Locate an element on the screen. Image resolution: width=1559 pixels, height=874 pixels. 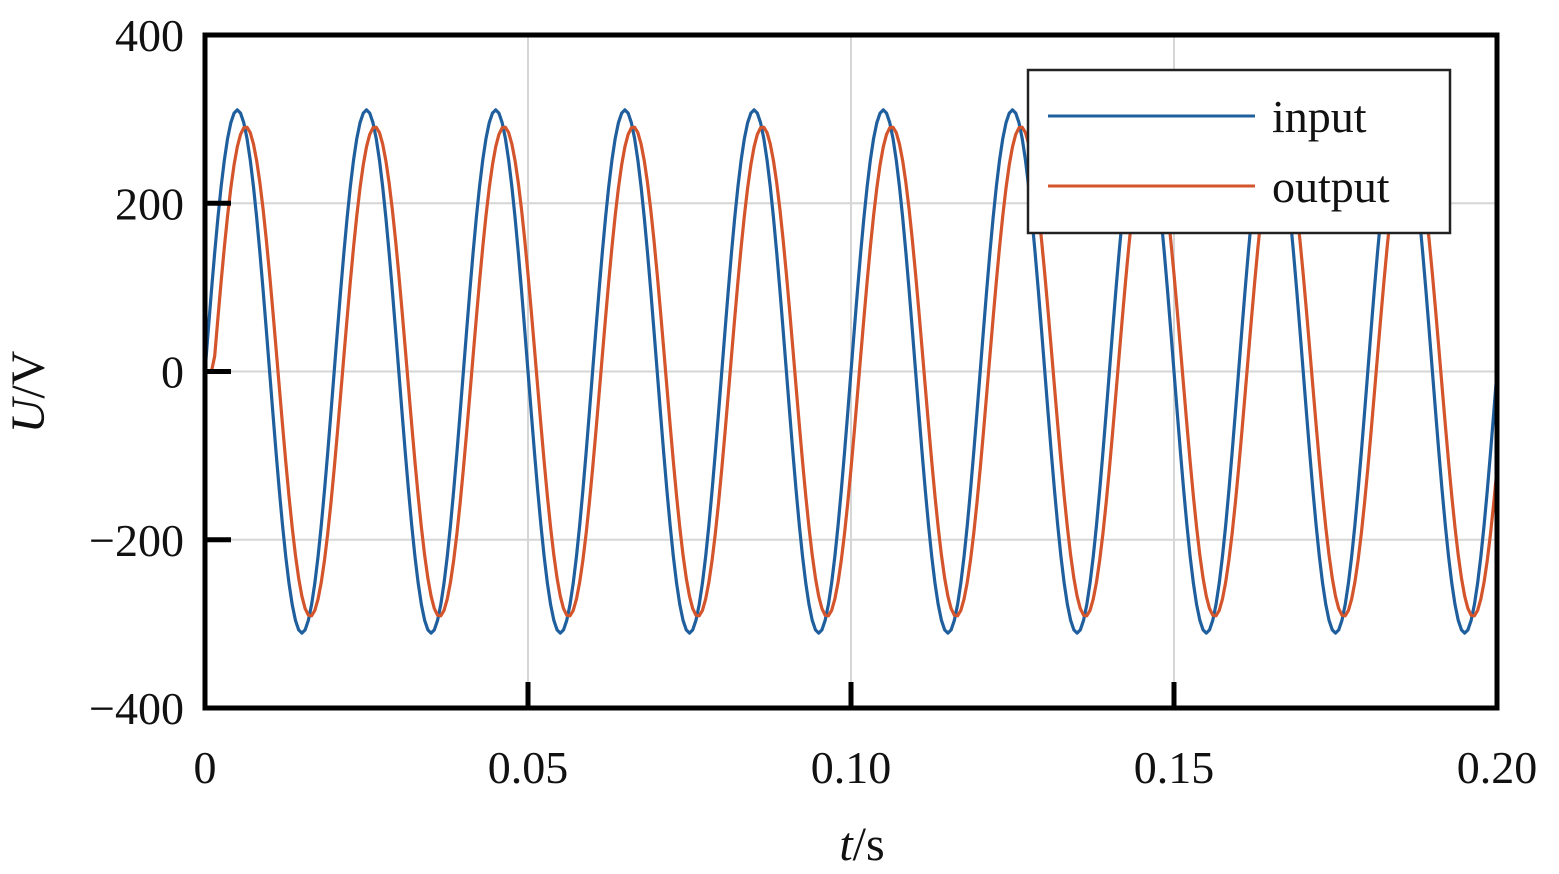
x-tick-label: 0.20 is located at coordinates (1497, 767).